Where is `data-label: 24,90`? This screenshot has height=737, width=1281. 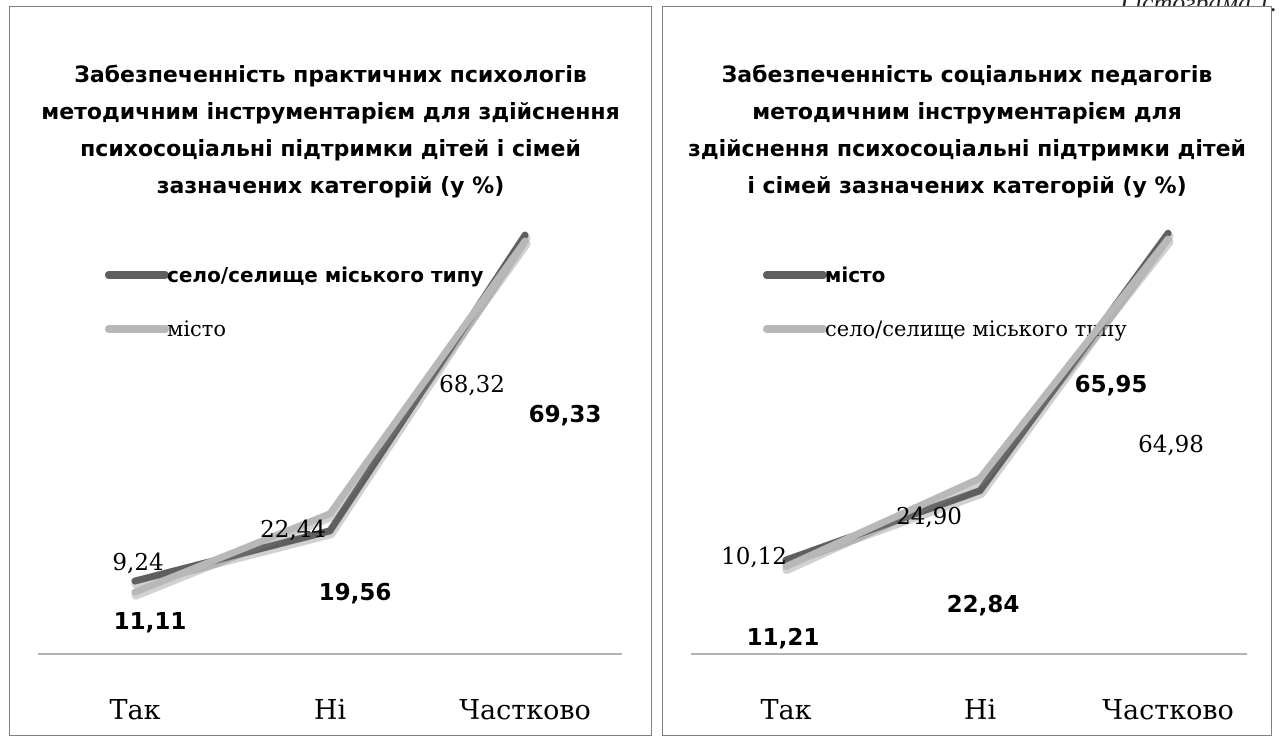 data-label: 24,90 is located at coordinates (929, 517).